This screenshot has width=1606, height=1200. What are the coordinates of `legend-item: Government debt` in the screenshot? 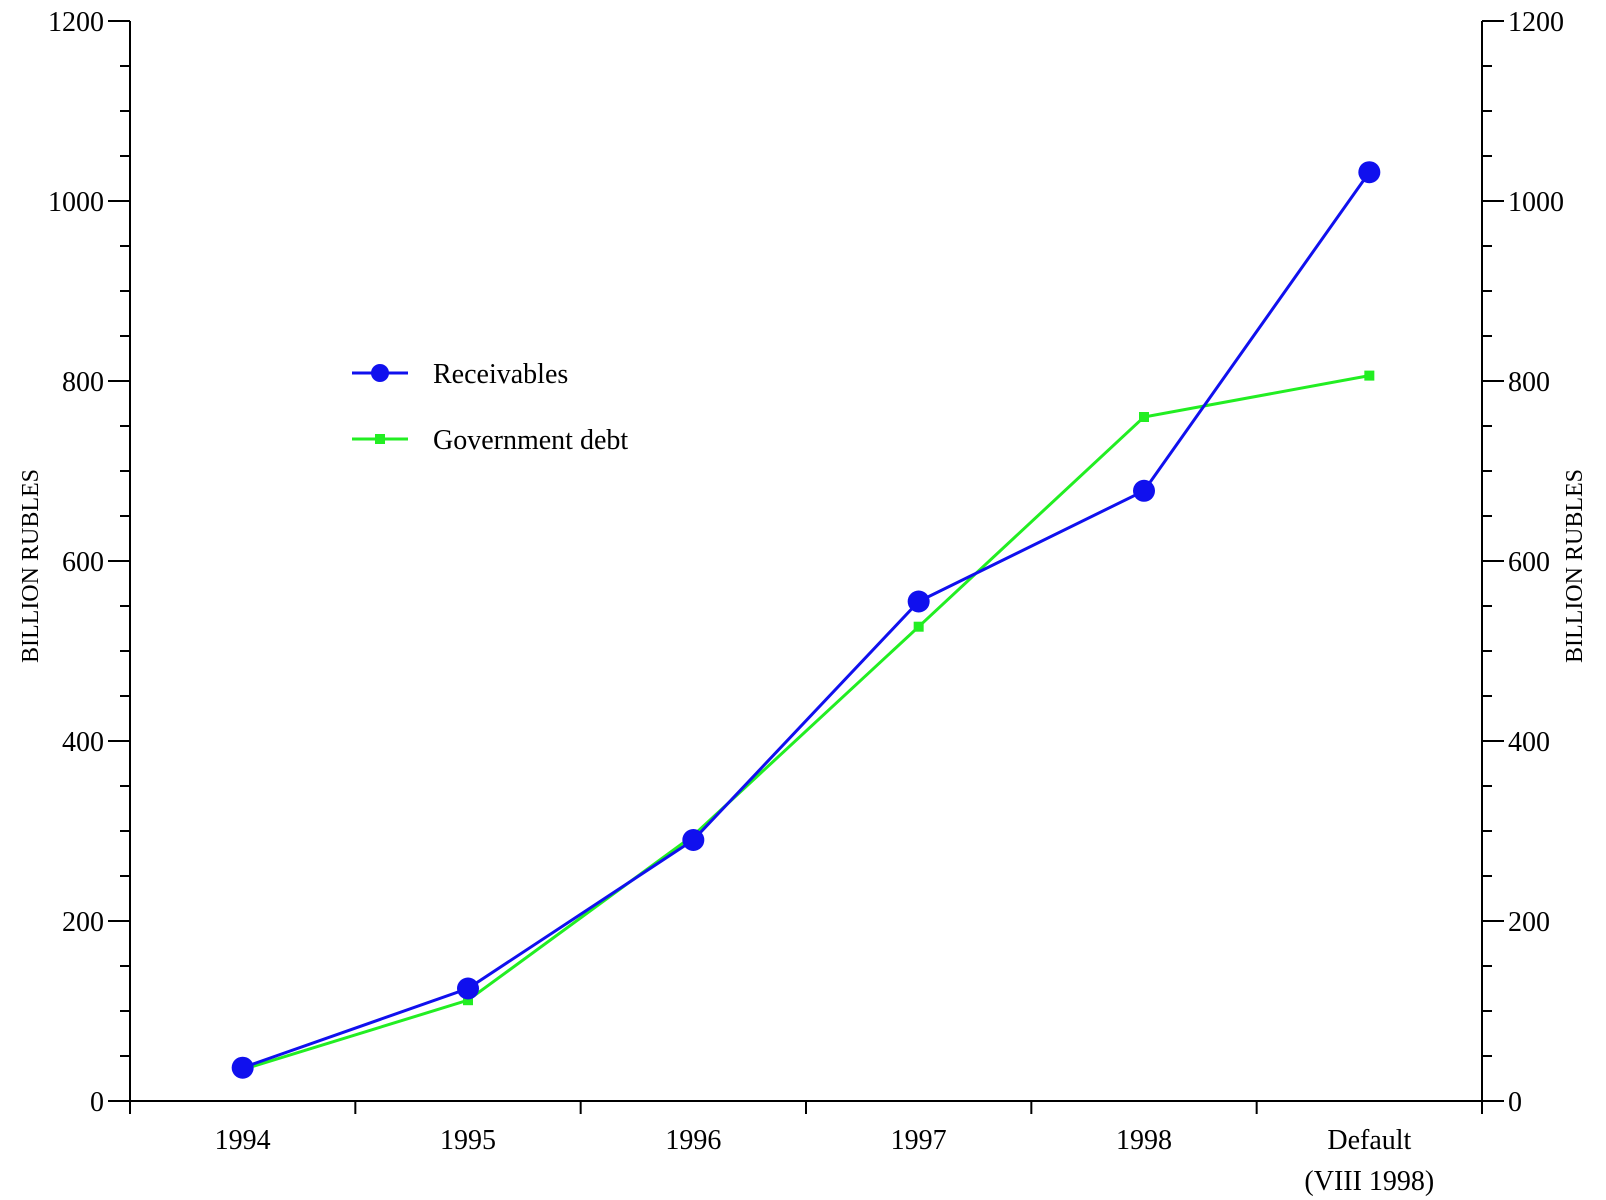 It's located at (490, 440).